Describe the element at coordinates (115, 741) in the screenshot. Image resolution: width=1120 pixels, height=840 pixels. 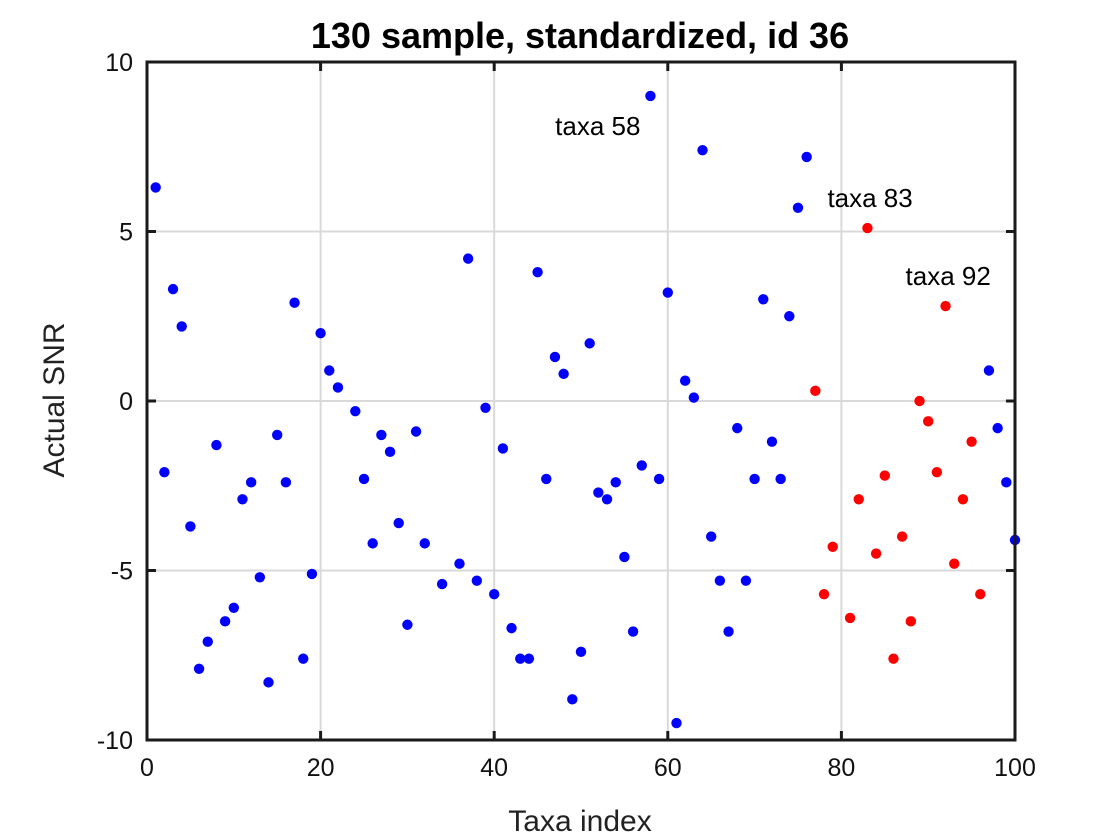
I see `y-tick-label: -10` at that location.